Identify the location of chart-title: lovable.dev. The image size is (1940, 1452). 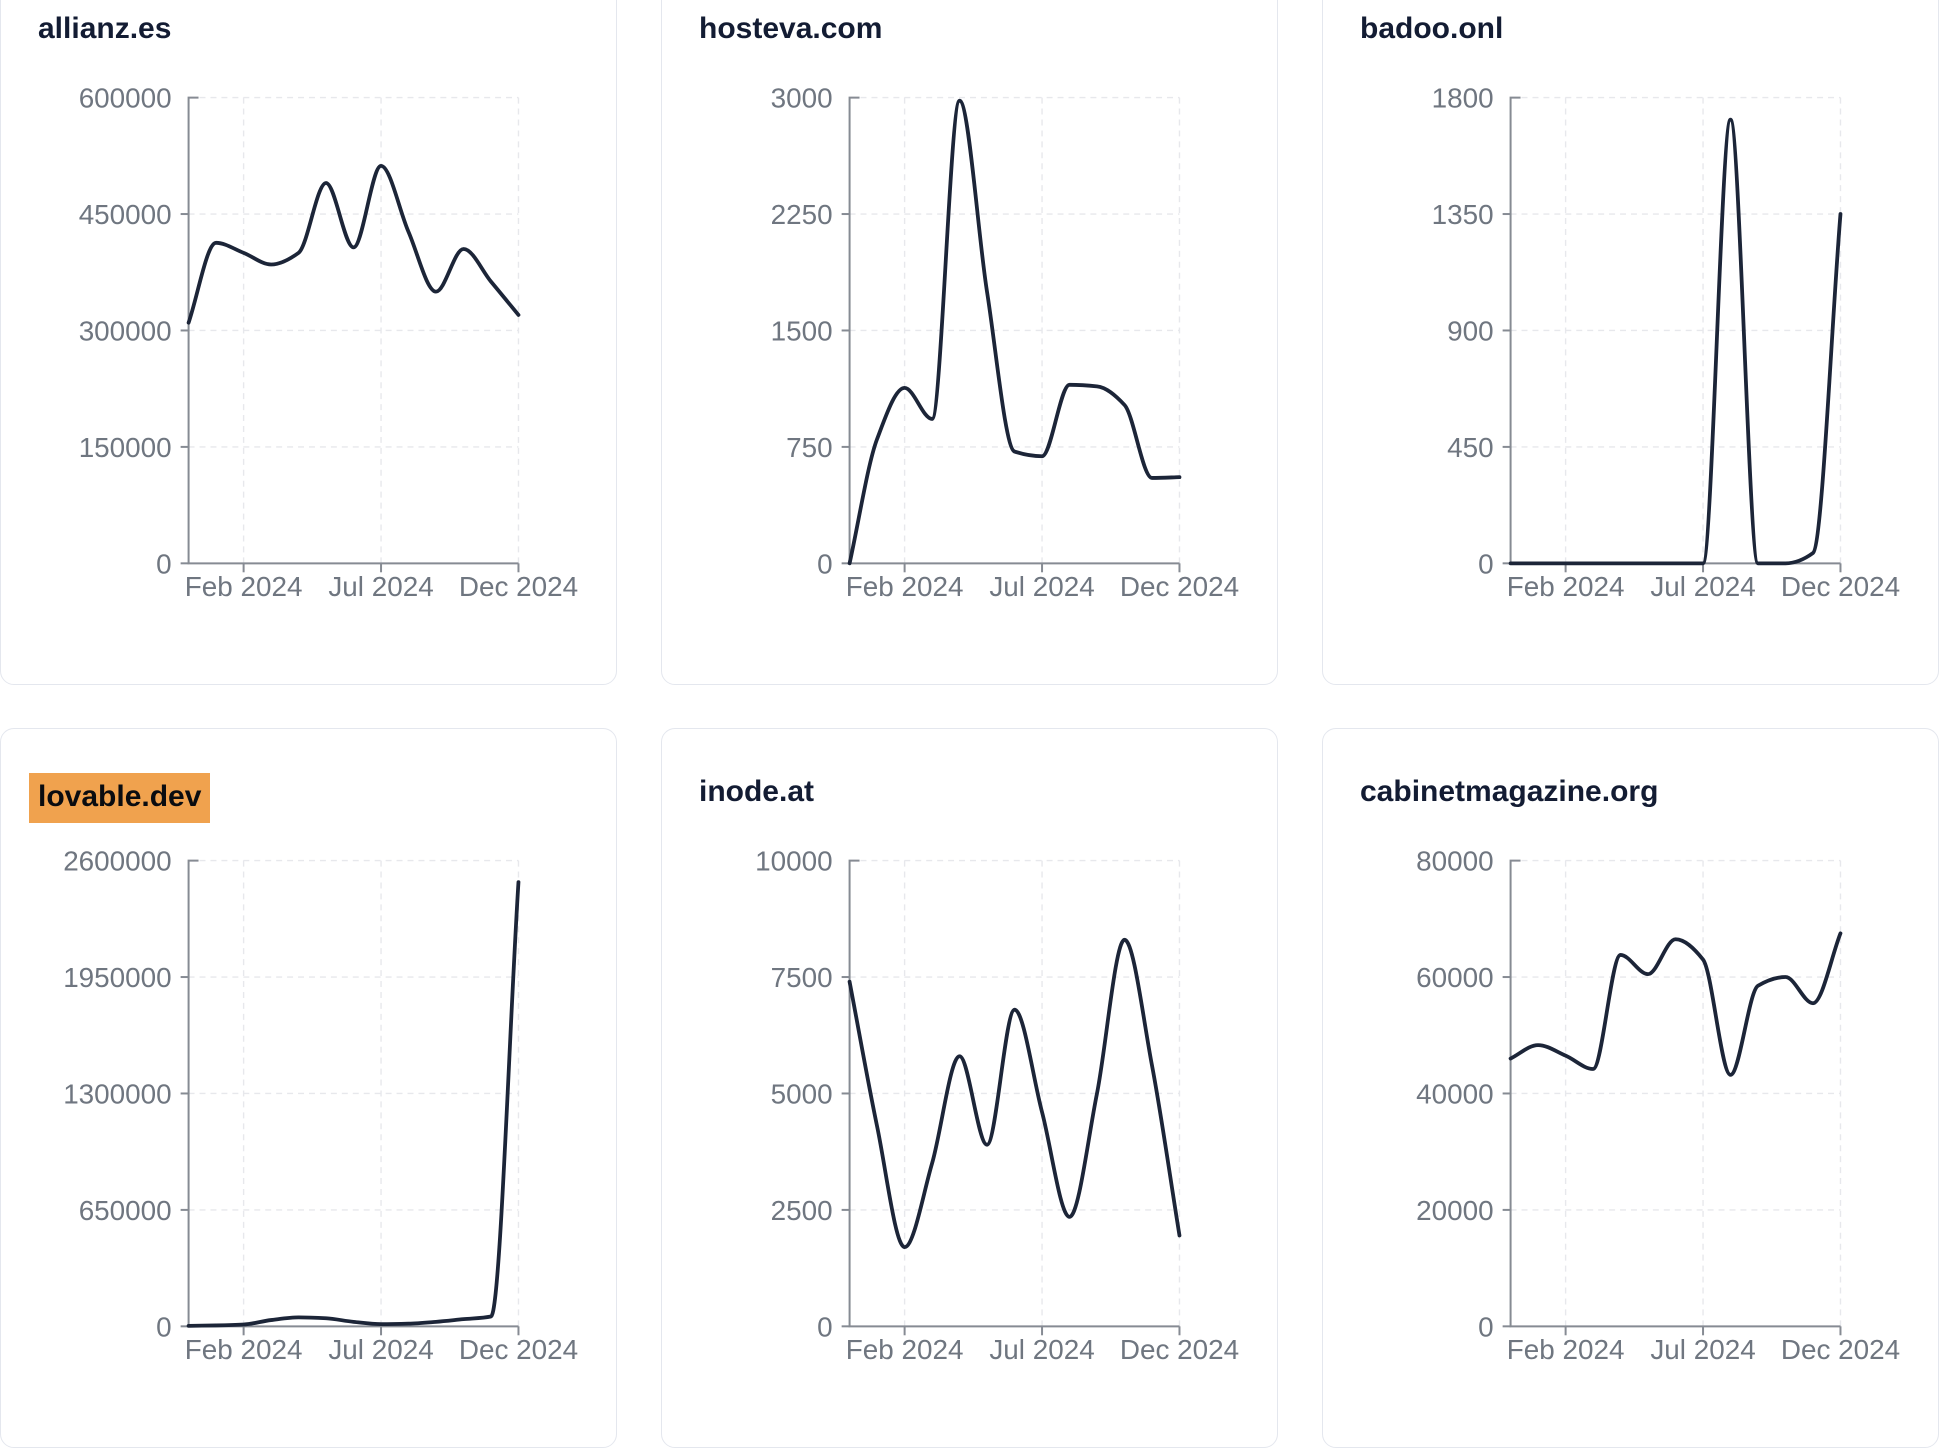
(120, 798).